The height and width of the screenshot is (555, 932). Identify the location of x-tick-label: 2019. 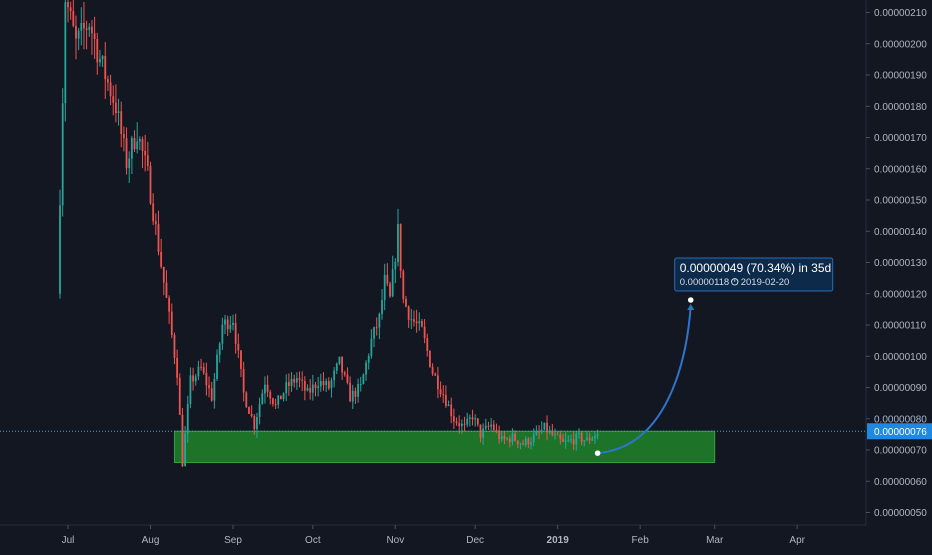
(558, 540).